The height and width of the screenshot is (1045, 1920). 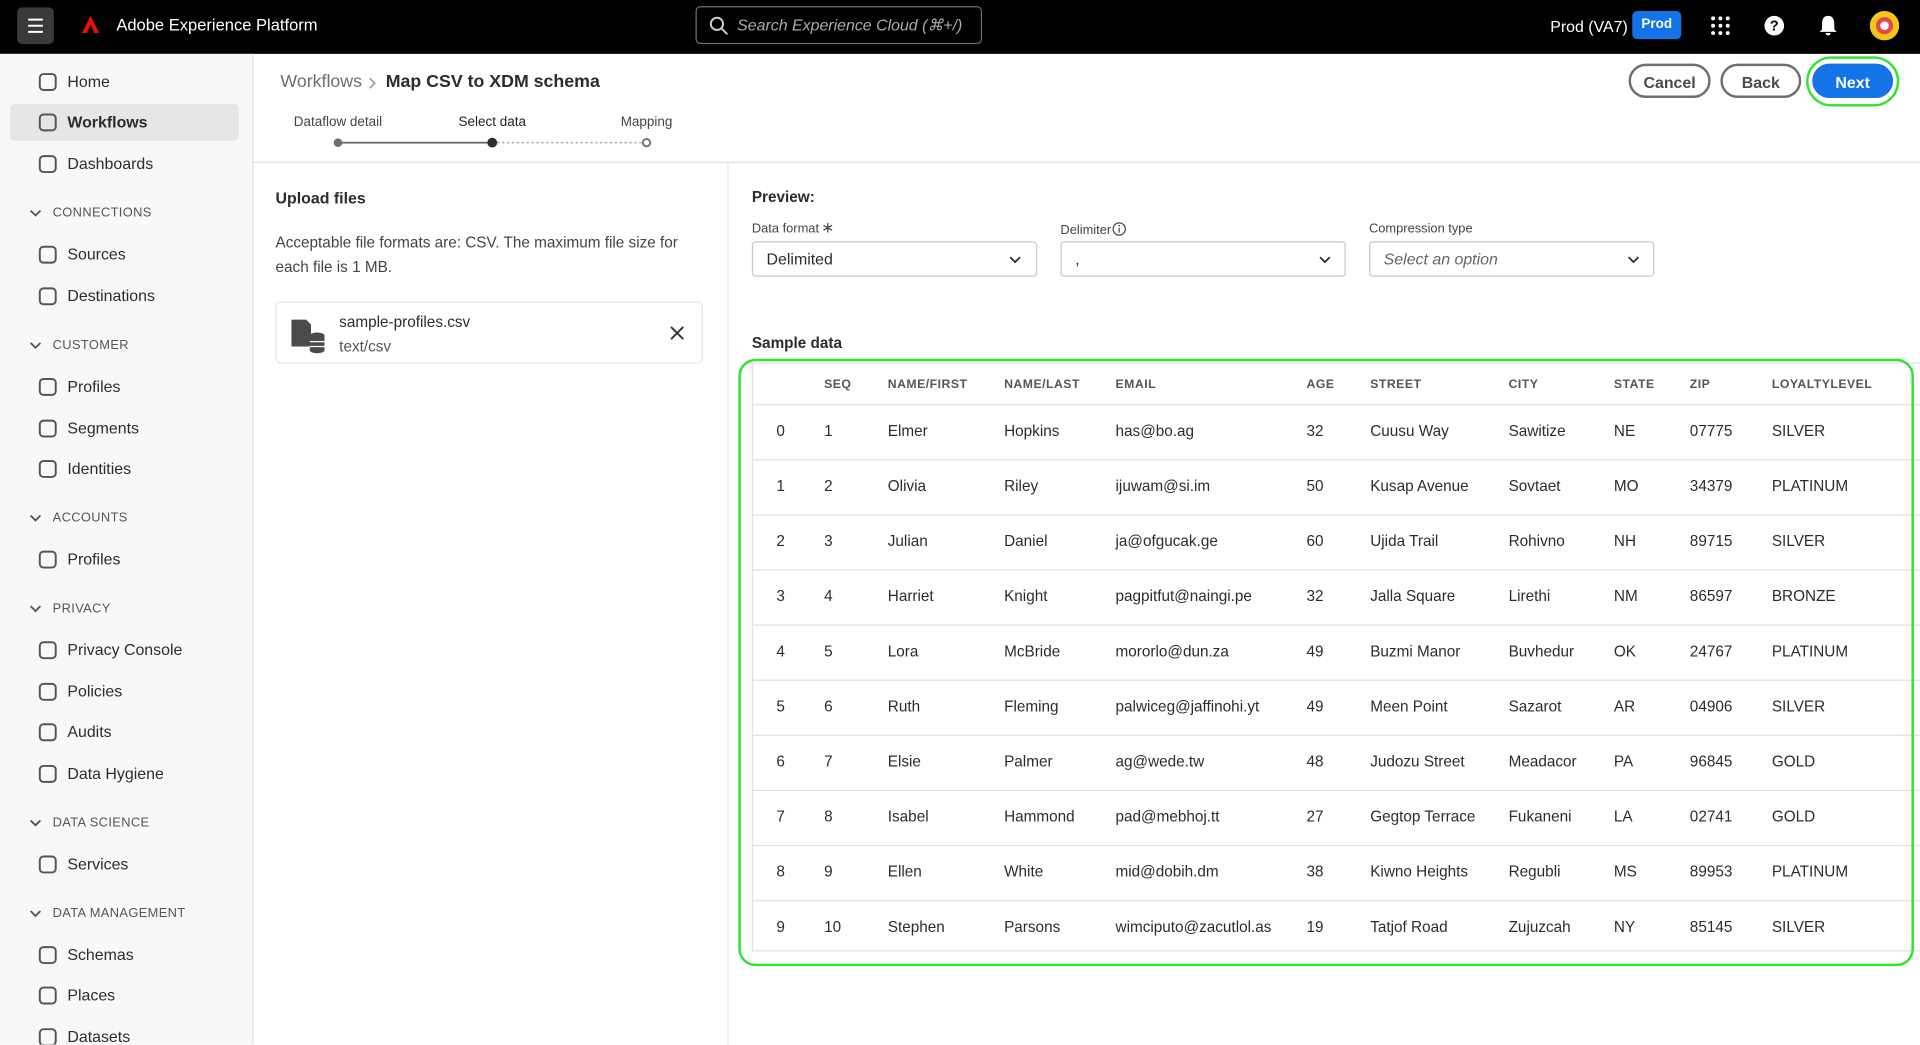 What do you see at coordinates (124, 864) in the screenshot?
I see `nav-item: Services` at bounding box center [124, 864].